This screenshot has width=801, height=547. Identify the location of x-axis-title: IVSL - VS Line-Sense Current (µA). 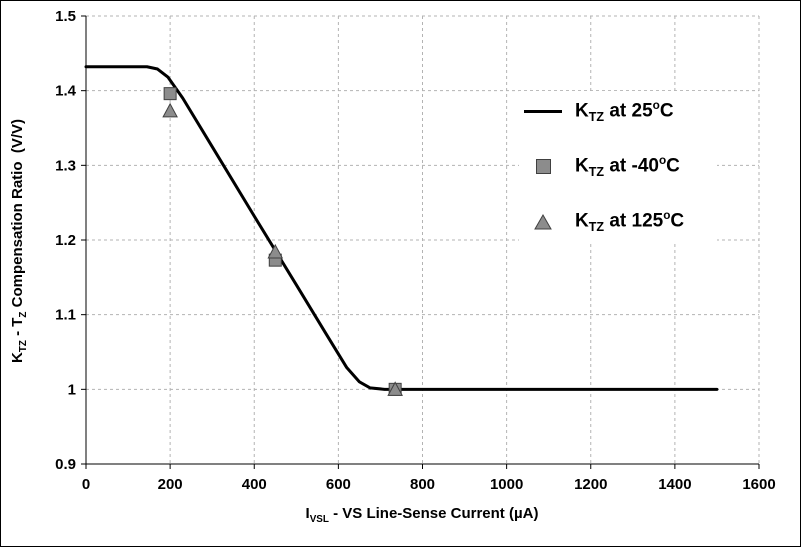
(422, 515).